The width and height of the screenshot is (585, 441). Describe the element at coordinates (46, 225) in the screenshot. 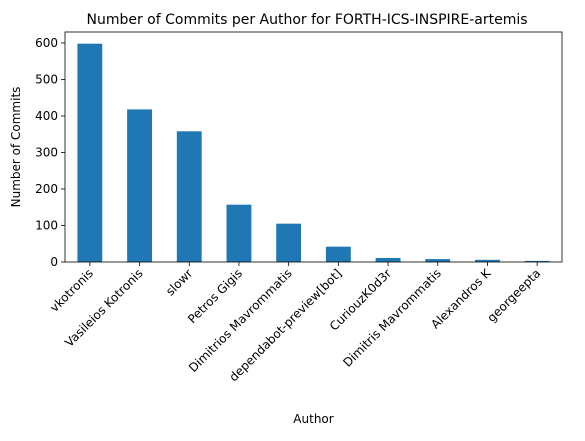

I see `y-tick-label-1: 100` at that location.